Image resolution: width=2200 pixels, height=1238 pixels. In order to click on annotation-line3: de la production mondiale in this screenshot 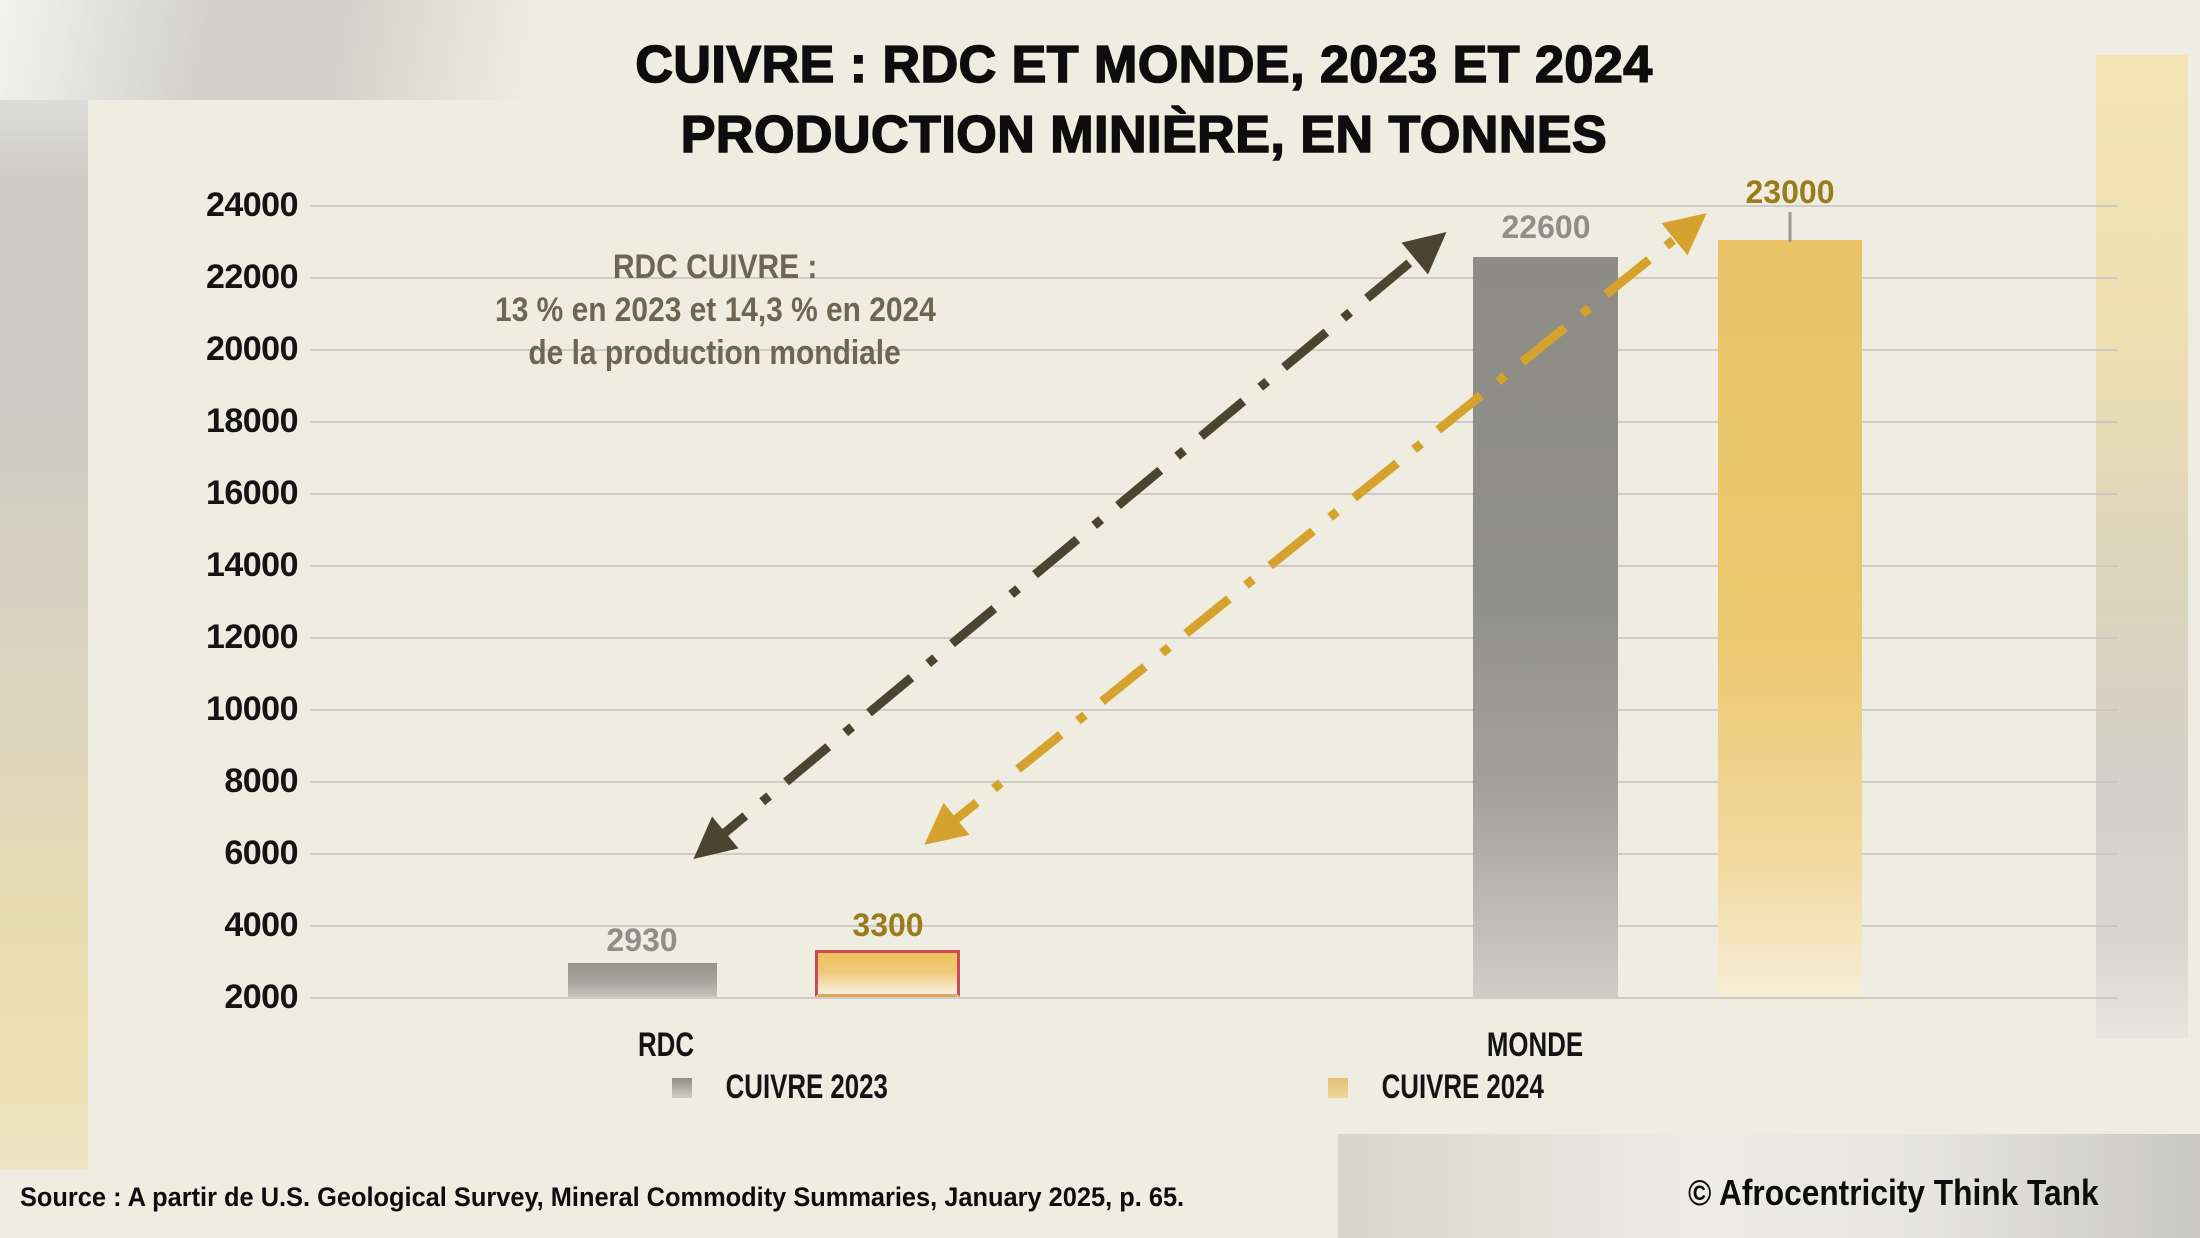, I will do `click(715, 353)`.